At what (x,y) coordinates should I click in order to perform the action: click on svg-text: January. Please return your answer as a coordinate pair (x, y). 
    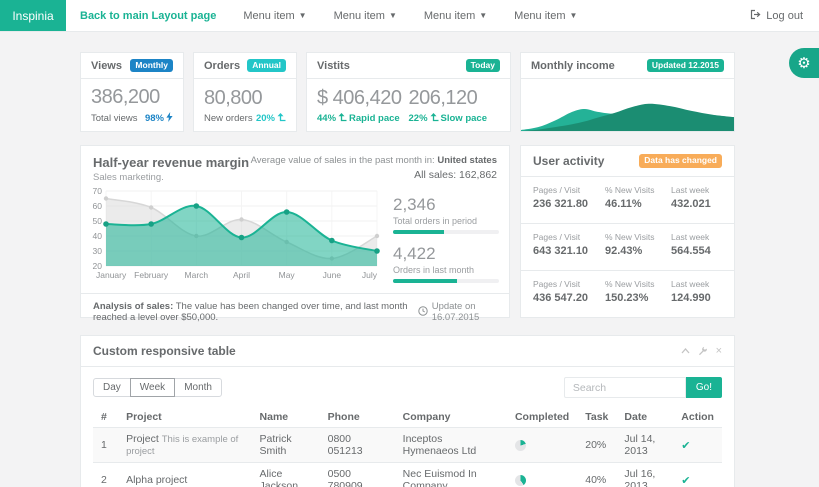
    Looking at the image, I should click on (111, 275).